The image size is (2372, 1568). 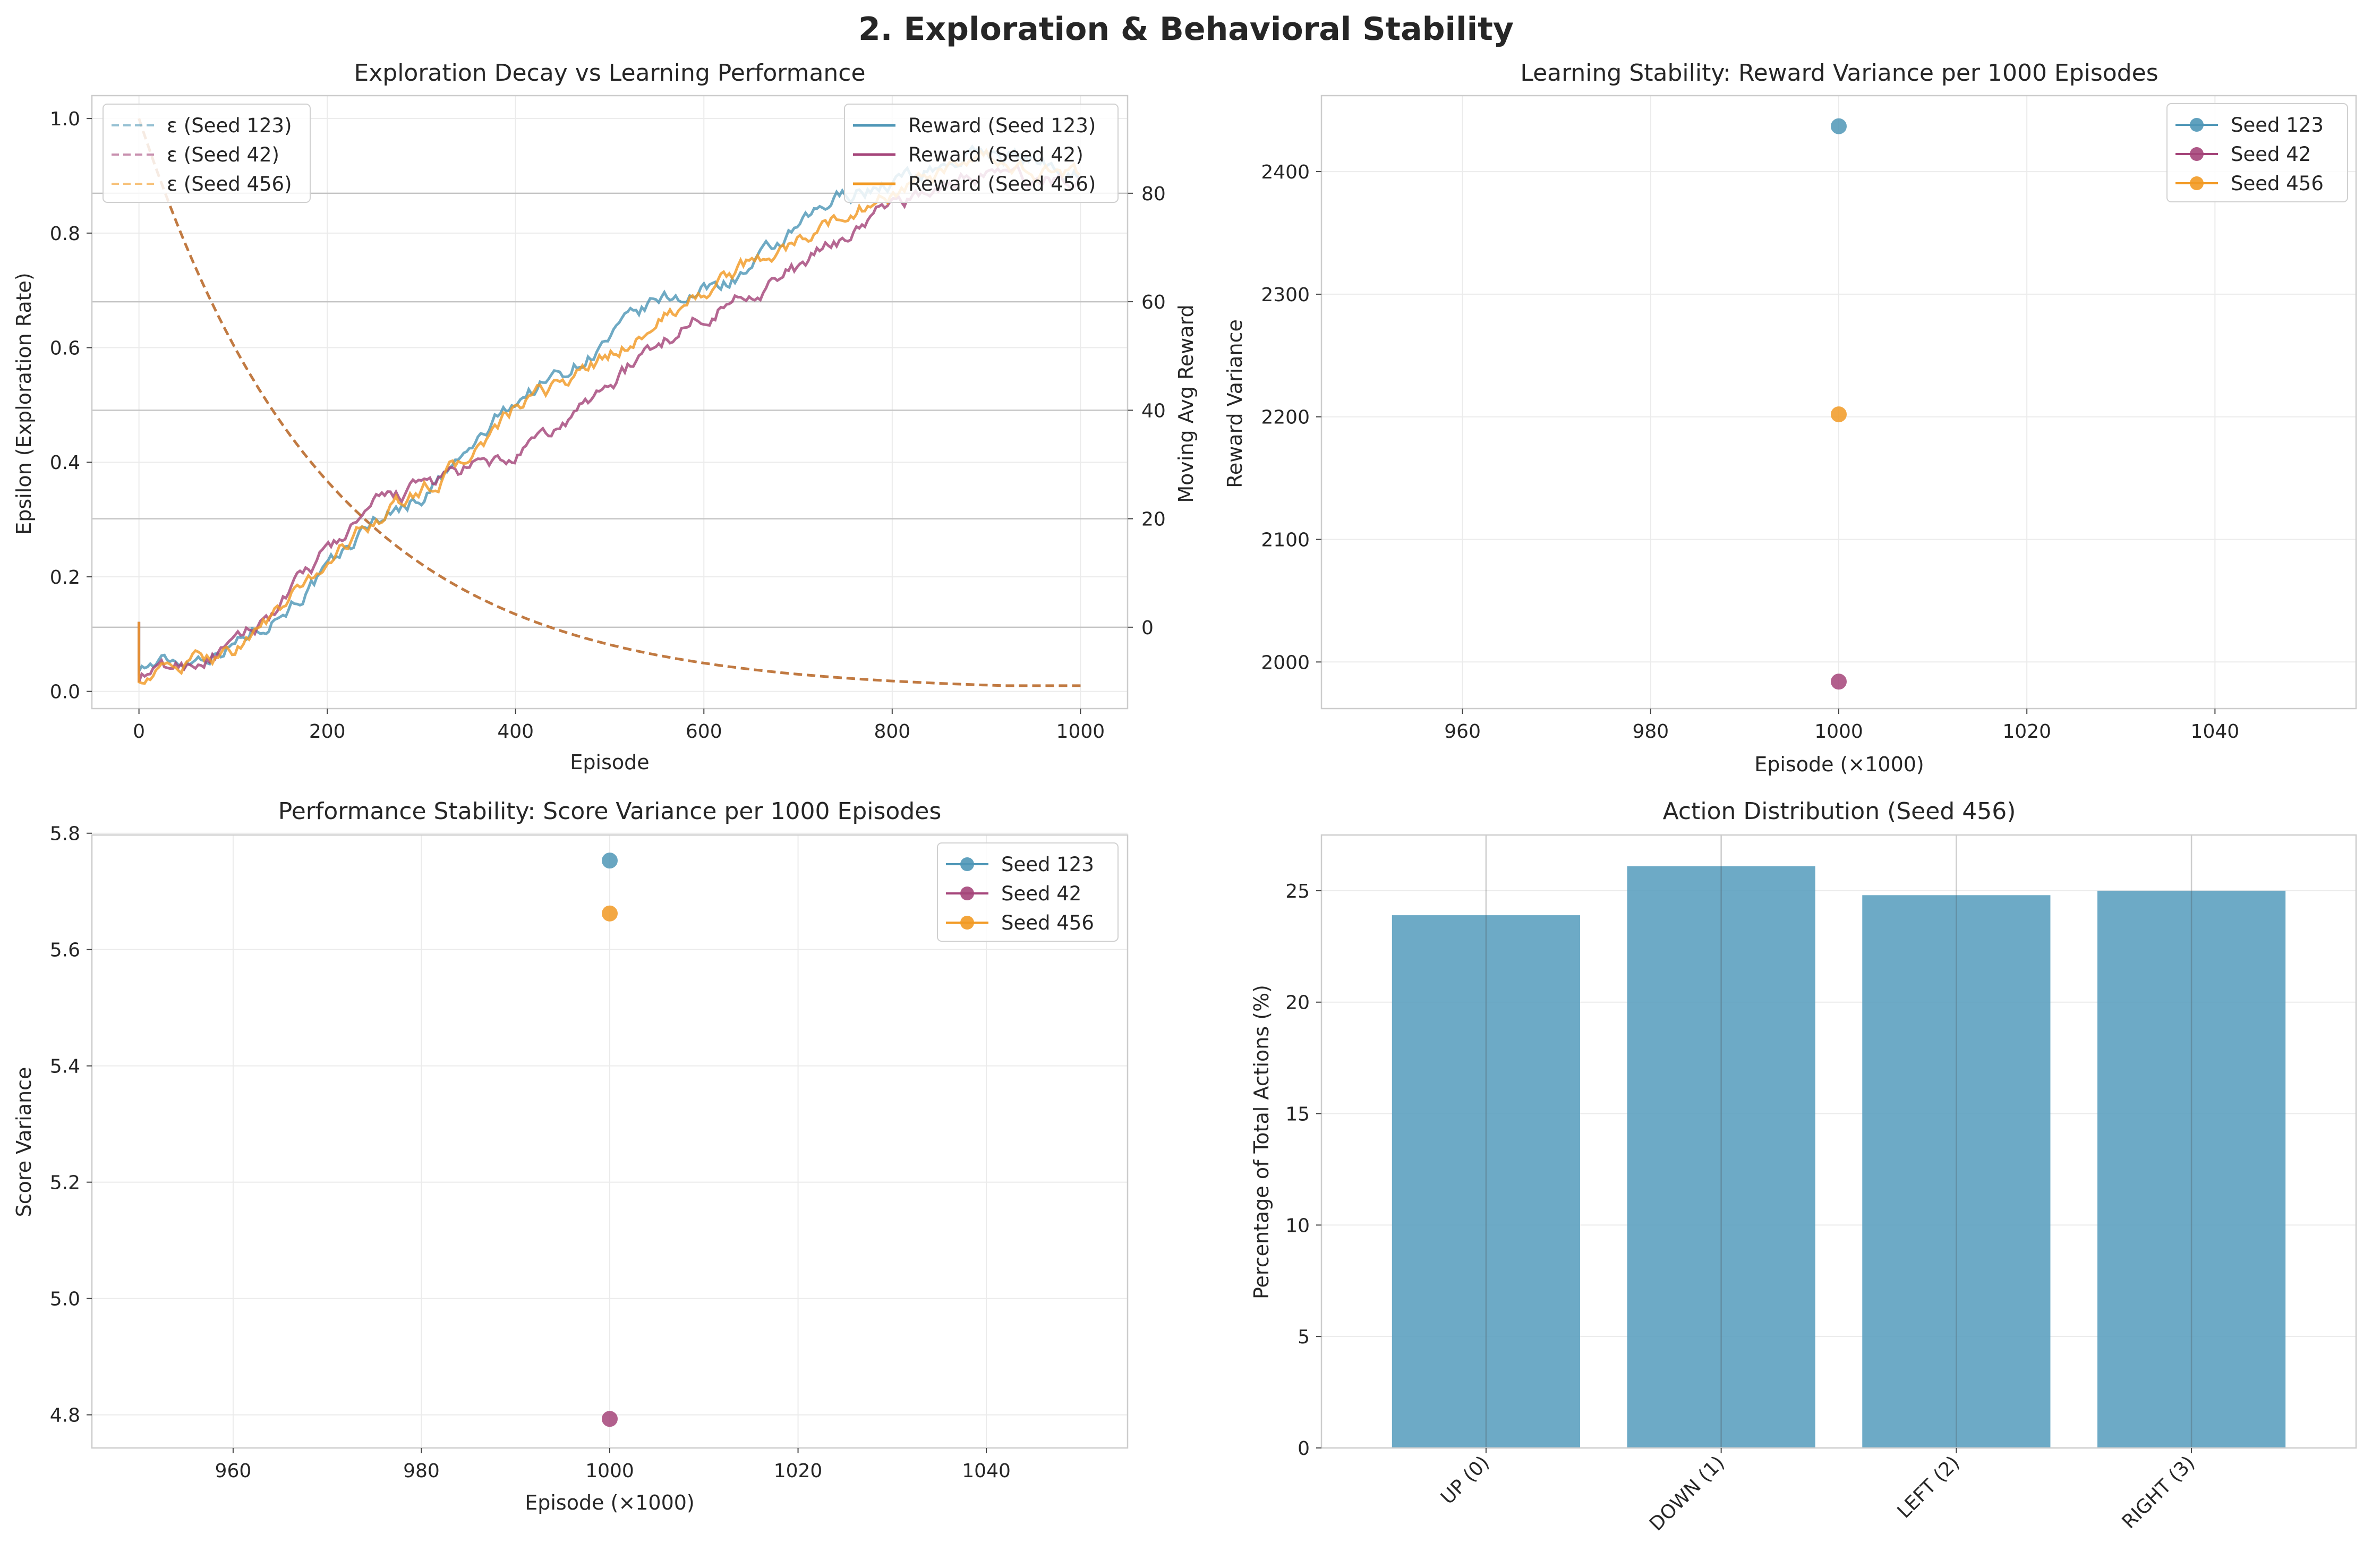 What do you see at coordinates (609, 1471) in the screenshot?
I see `p3-xtick-label: 1000` at bounding box center [609, 1471].